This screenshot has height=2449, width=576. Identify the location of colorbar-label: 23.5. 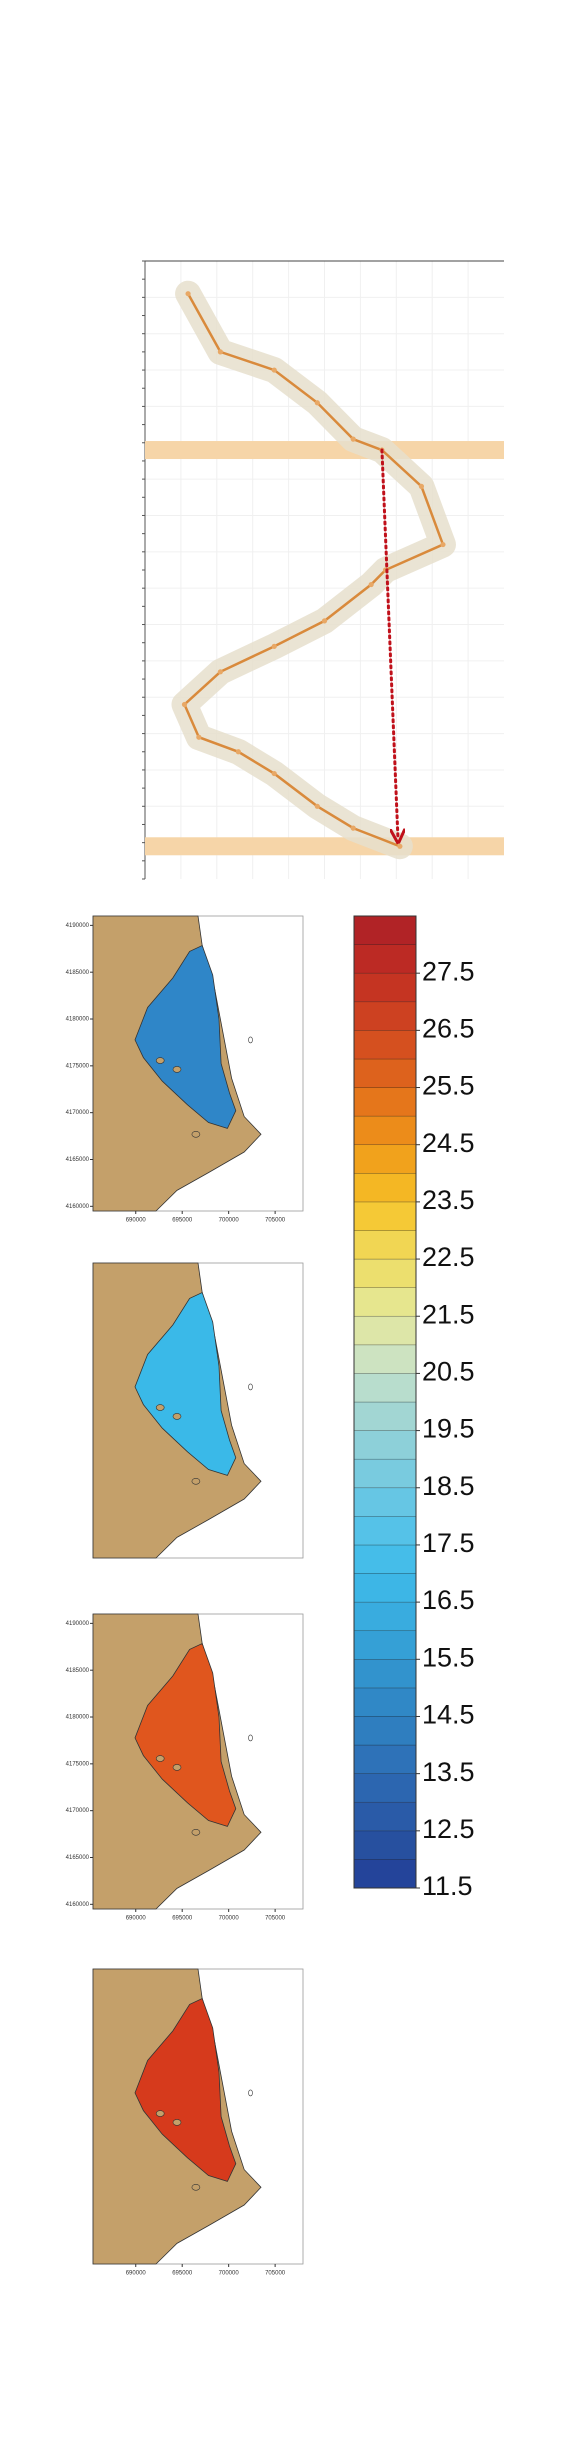
(448, 1200).